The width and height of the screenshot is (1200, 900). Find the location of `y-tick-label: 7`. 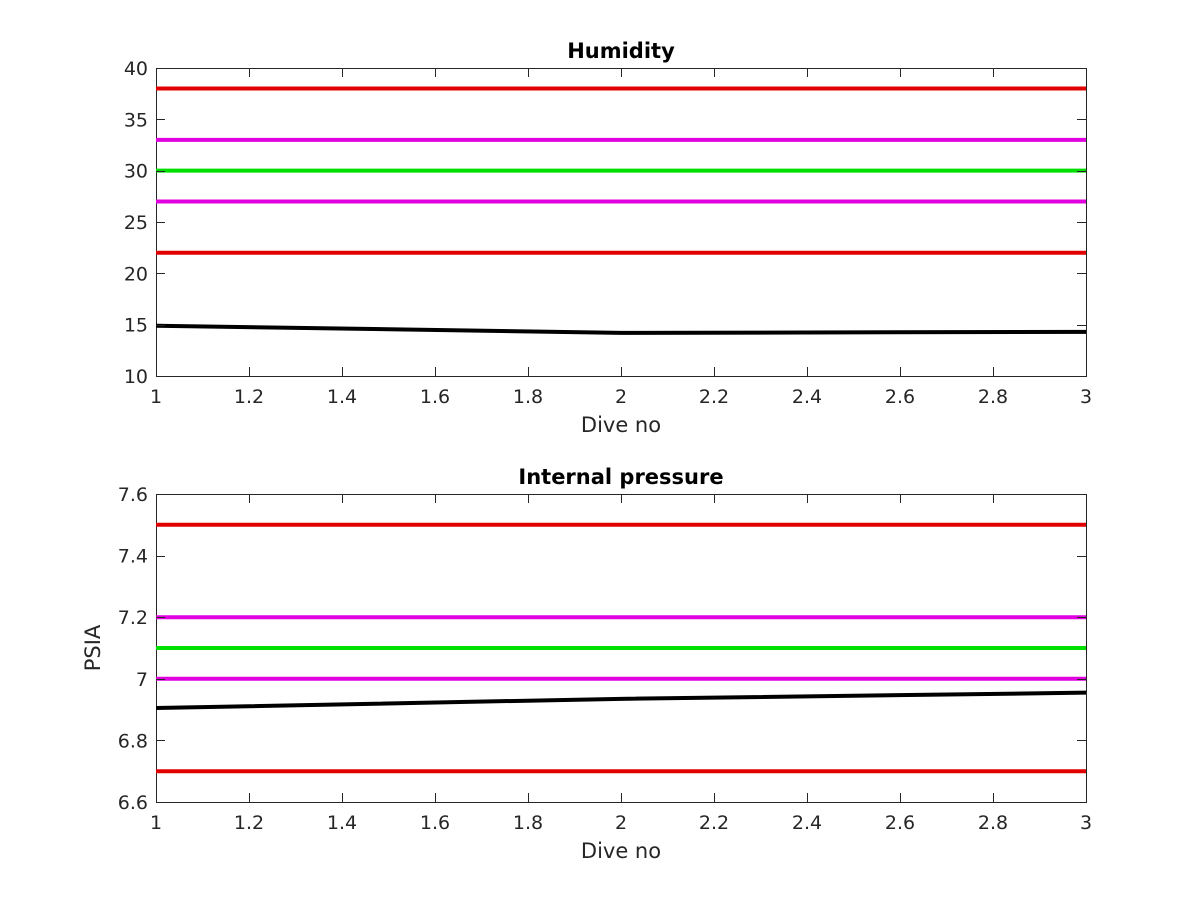

y-tick-label: 7 is located at coordinates (142, 680).